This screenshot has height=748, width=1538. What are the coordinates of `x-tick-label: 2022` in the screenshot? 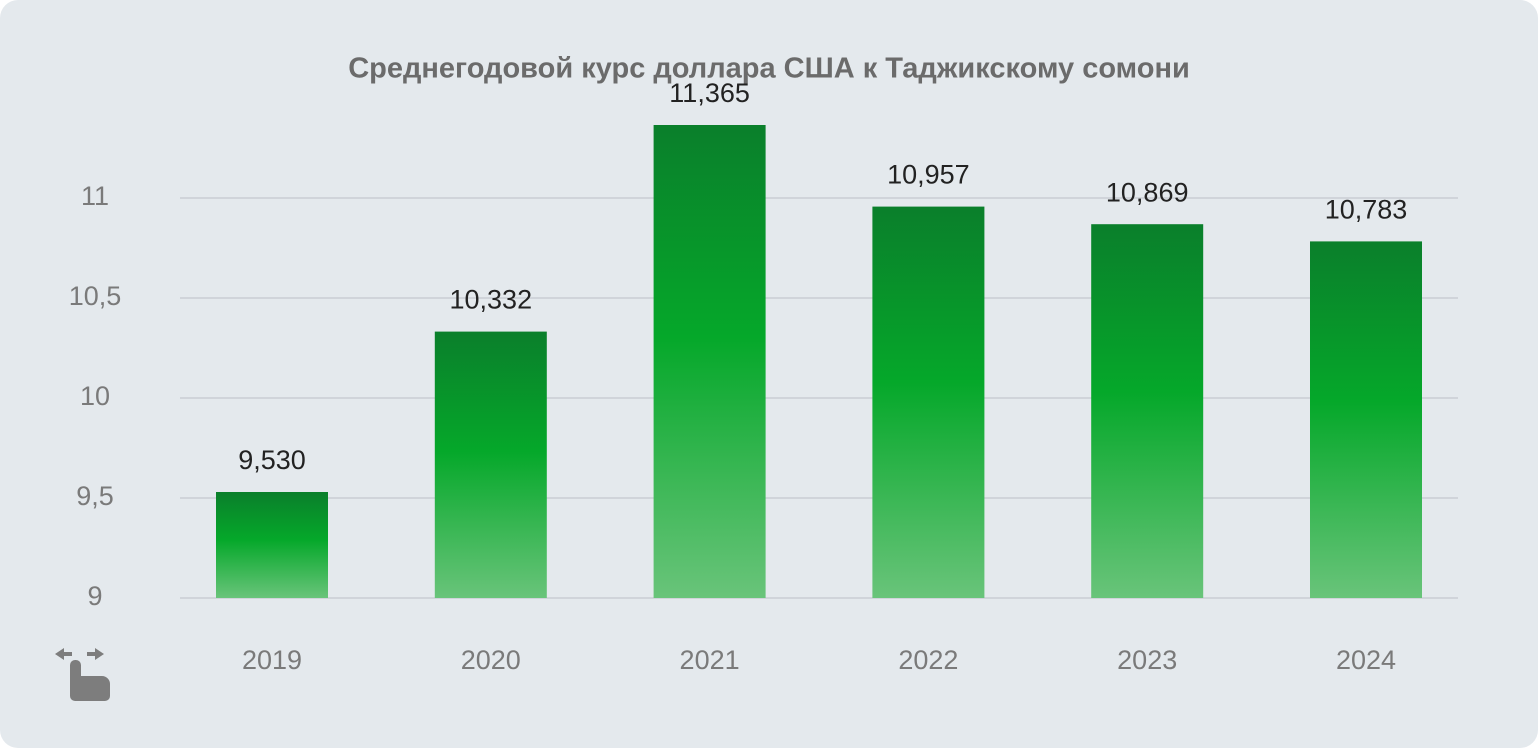 It's located at (928, 660).